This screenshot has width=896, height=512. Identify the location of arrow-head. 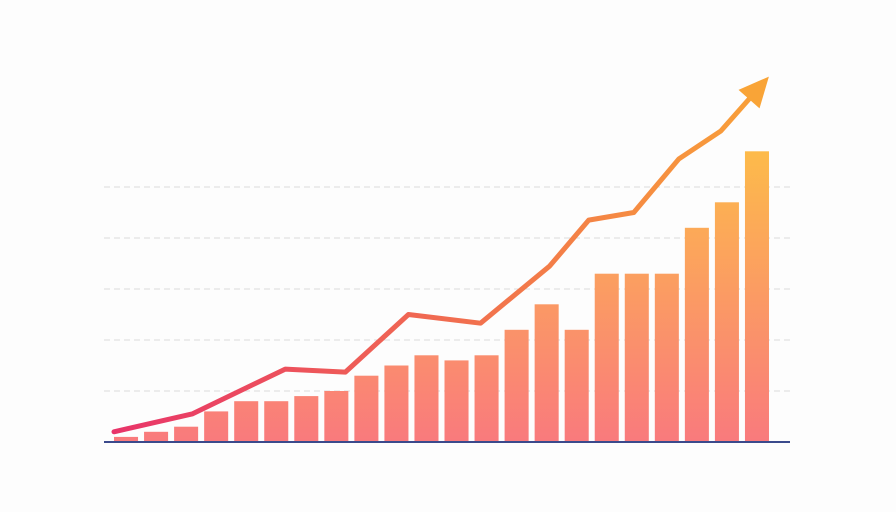
(753, 92).